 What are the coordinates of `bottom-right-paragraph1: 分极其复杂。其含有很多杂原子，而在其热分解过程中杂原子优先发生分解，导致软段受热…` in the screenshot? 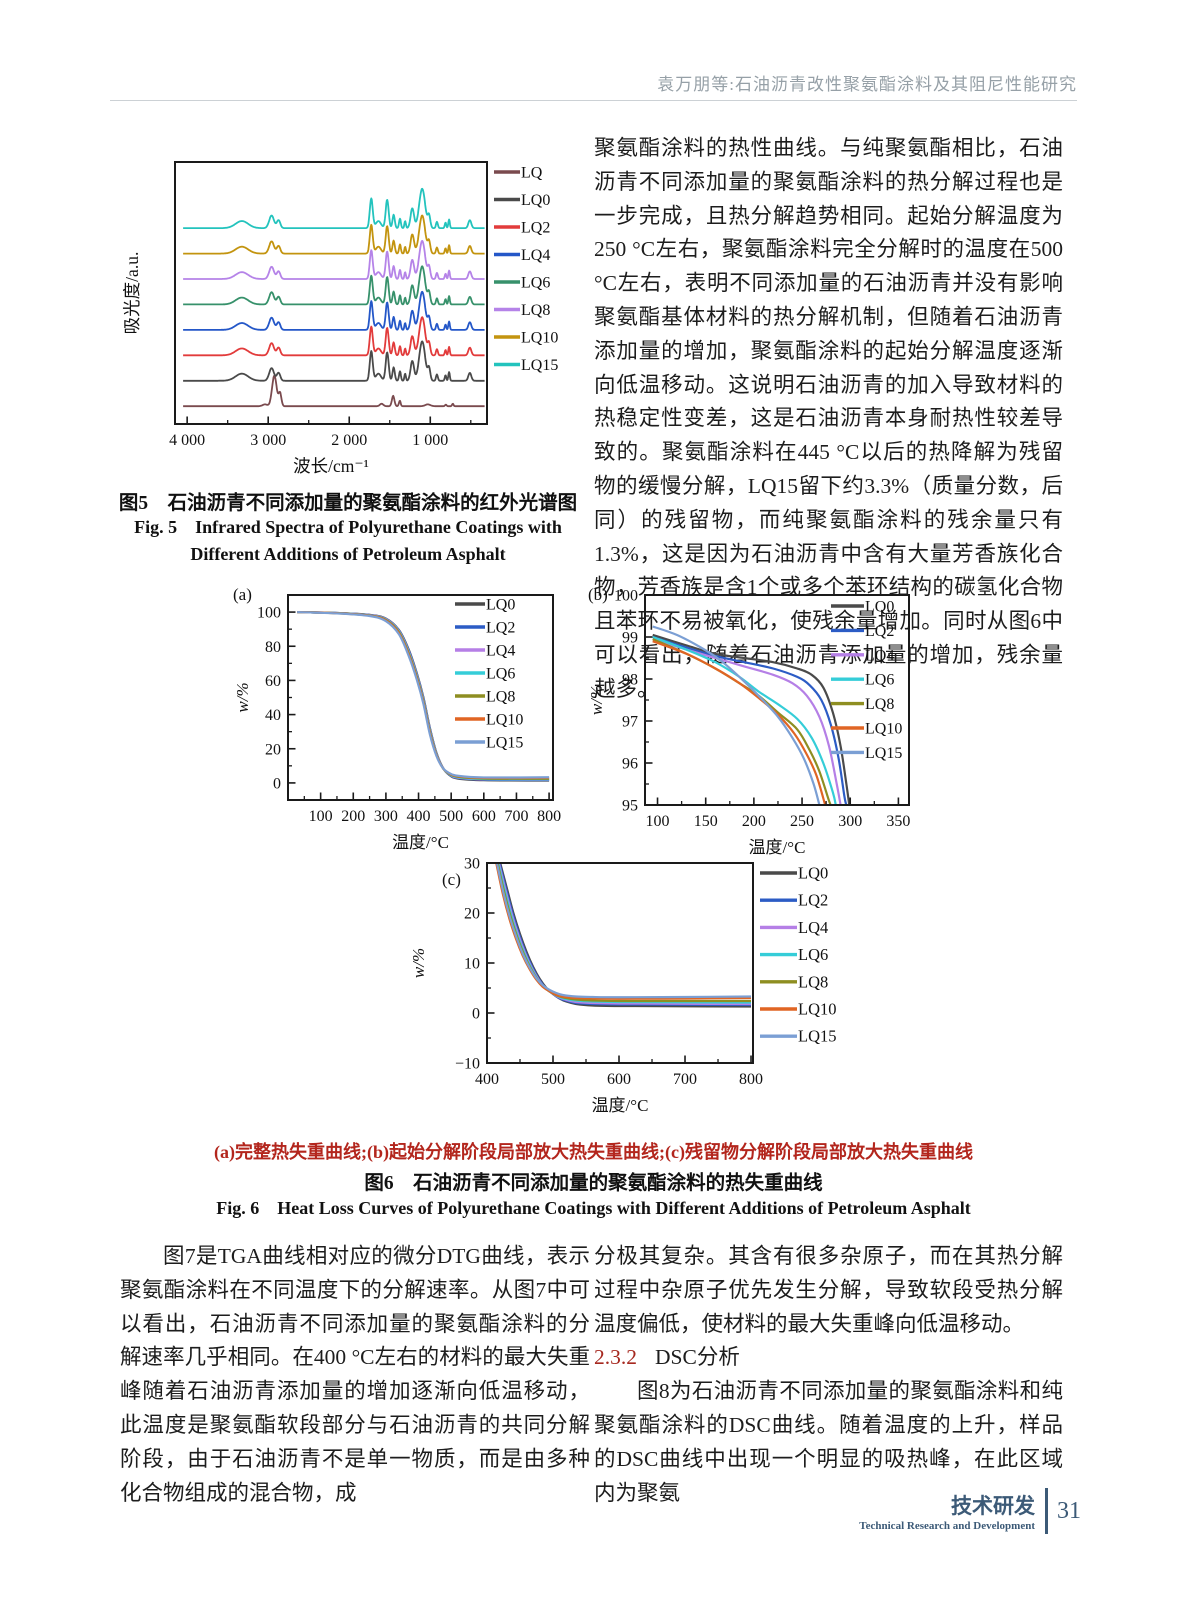 It's located at (828, 1290).